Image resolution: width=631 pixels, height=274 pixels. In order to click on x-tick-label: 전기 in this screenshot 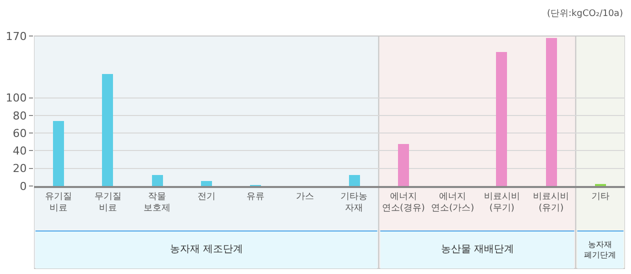, I will do `click(206, 197)`.